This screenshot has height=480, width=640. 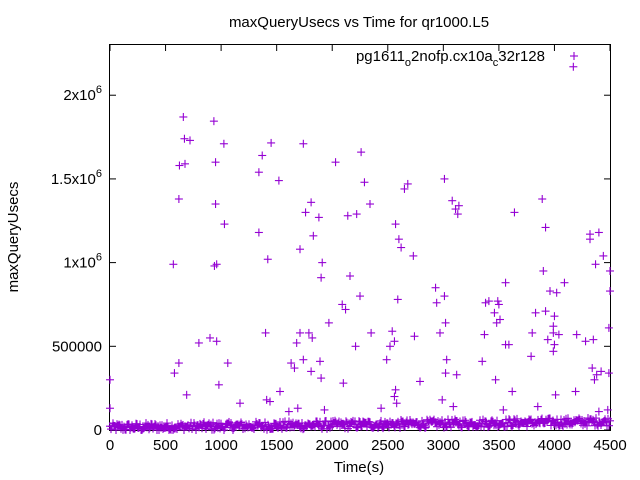 I want to click on x-tick-label: 1000, so click(x=220, y=445).